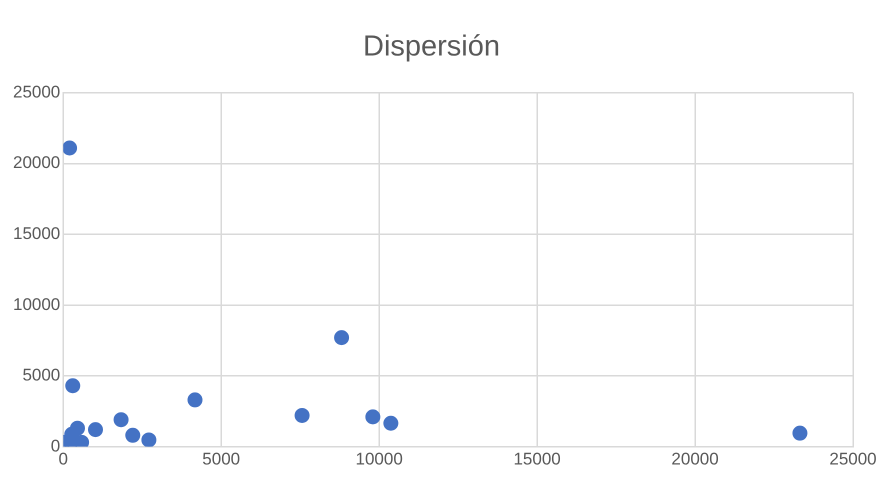 The image size is (893, 481). What do you see at coordinates (431, 46) in the screenshot?
I see `chart-title: Dispersión` at bounding box center [431, 46].